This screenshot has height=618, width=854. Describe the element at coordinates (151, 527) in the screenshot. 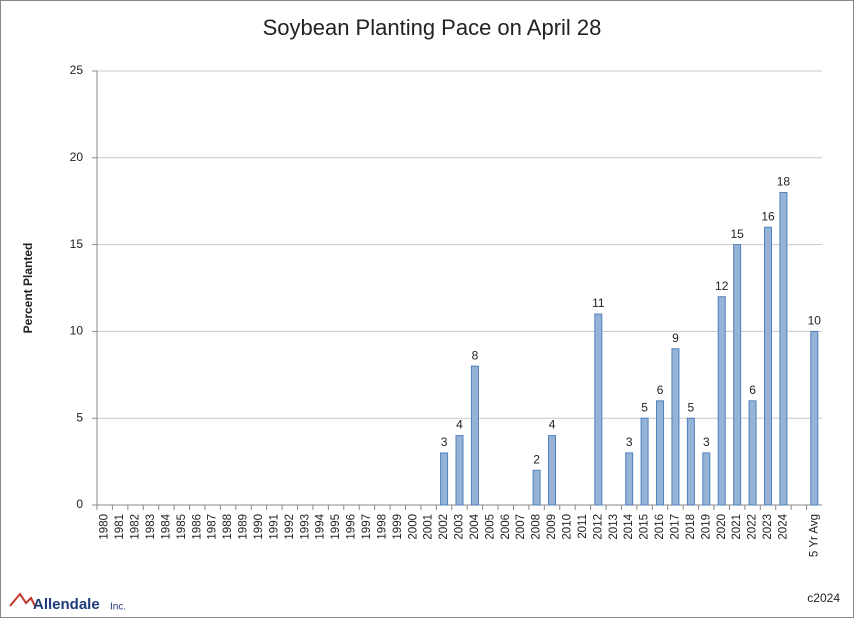

I see `x-tick-label: 1983` at that location.